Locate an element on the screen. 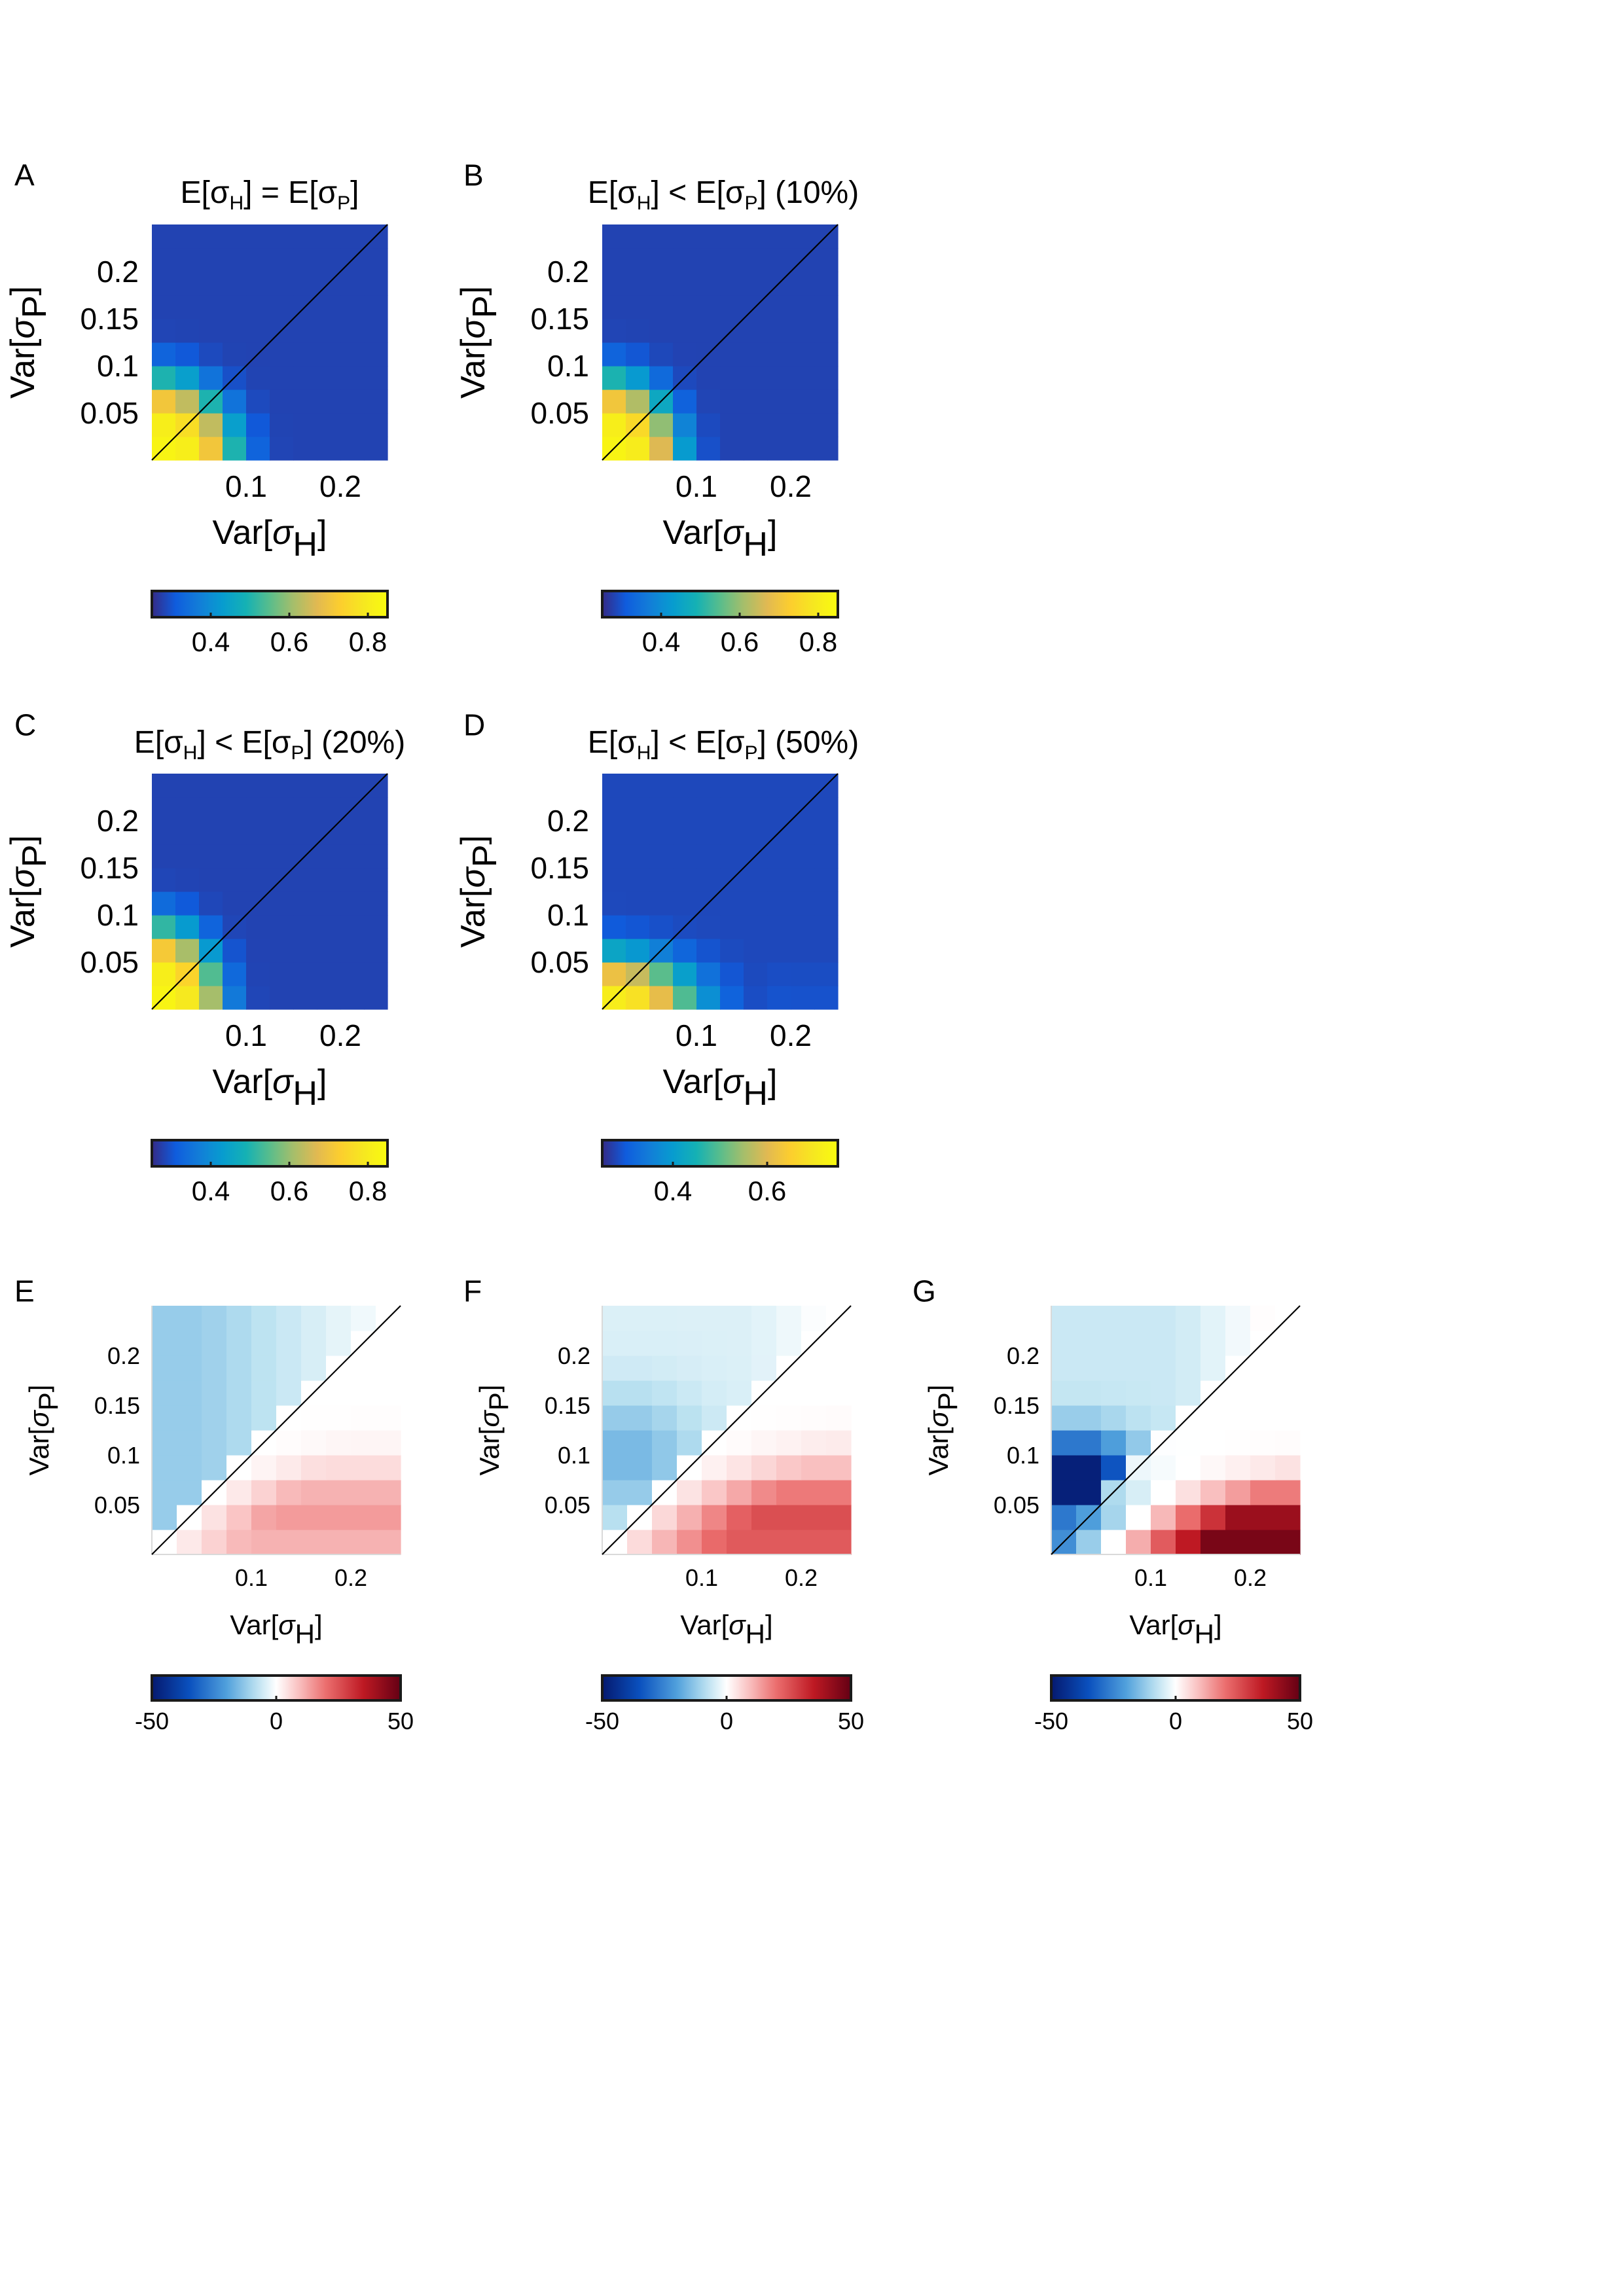 The image size is (1624, 2296). identity-diagonal-line is located at coordinates (276, 1430).